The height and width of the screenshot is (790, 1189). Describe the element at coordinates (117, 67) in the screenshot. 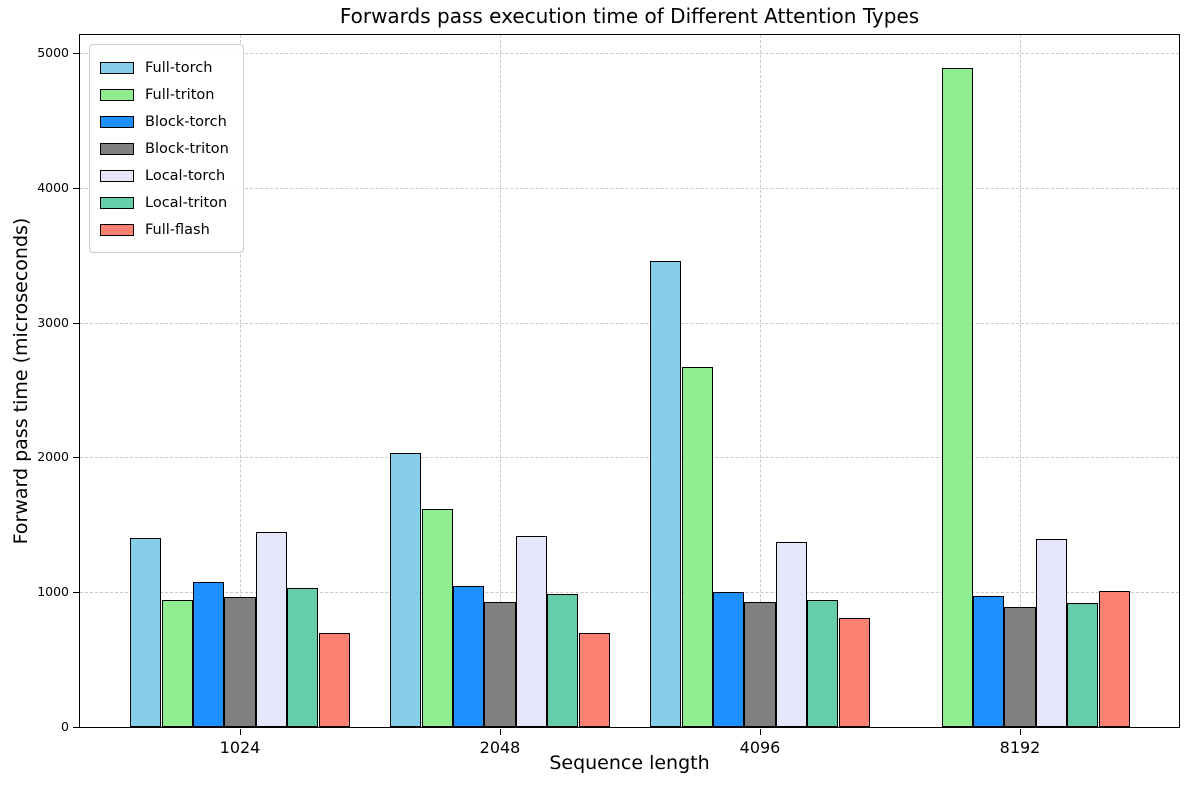

I see `legend-swatch-full-torch` at that location.